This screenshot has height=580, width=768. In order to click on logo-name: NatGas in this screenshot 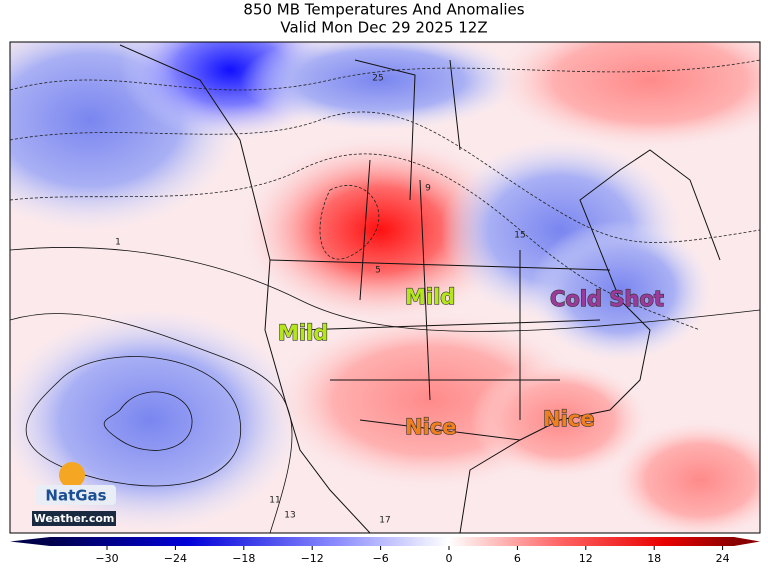, I will do `click(75, 496)`.